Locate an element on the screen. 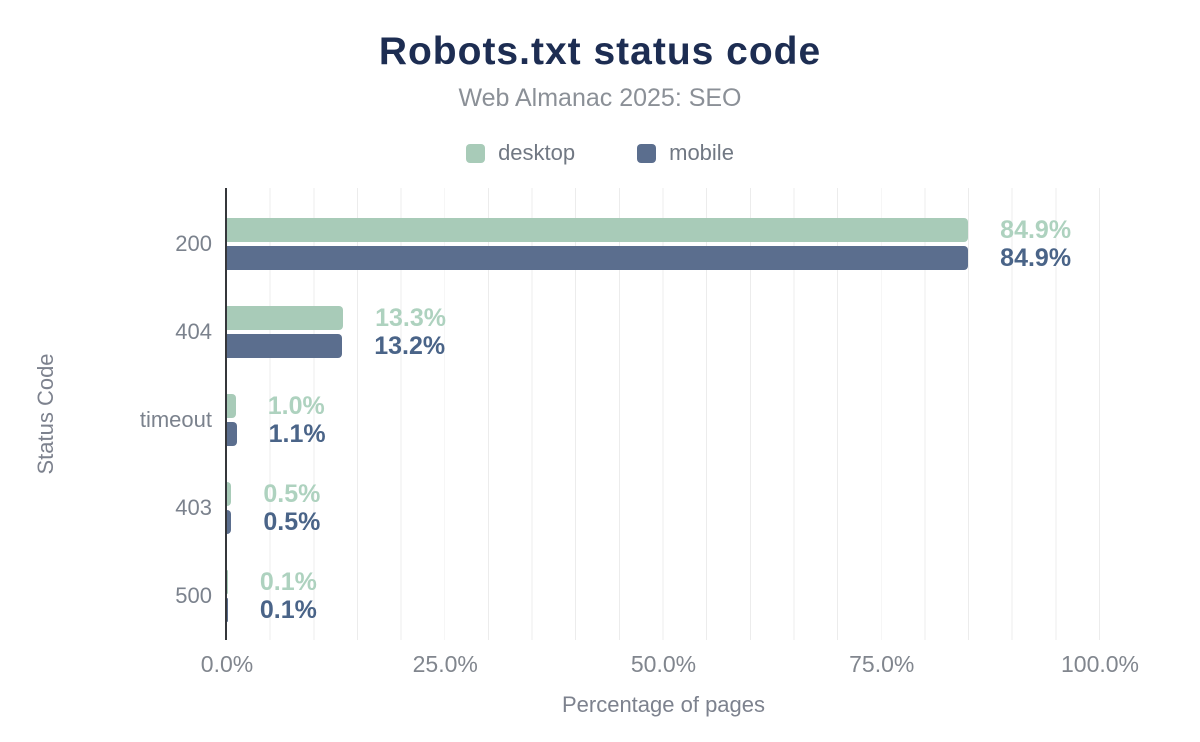  x-tick-label: 75.0% is located at coordinates (882, 664).